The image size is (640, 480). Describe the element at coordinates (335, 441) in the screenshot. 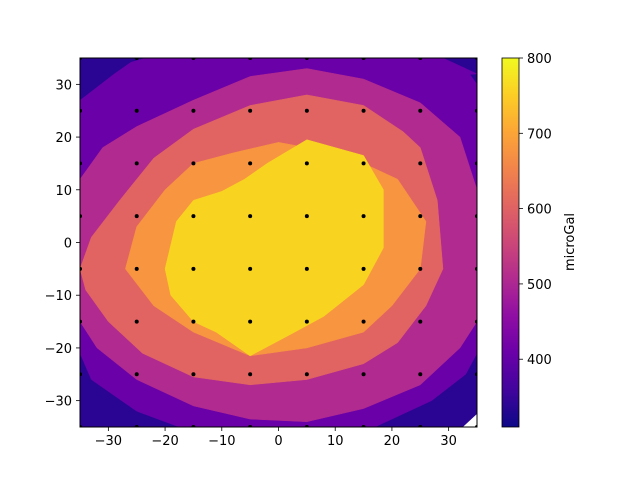

I see `x-tick-label: 10` at that location.